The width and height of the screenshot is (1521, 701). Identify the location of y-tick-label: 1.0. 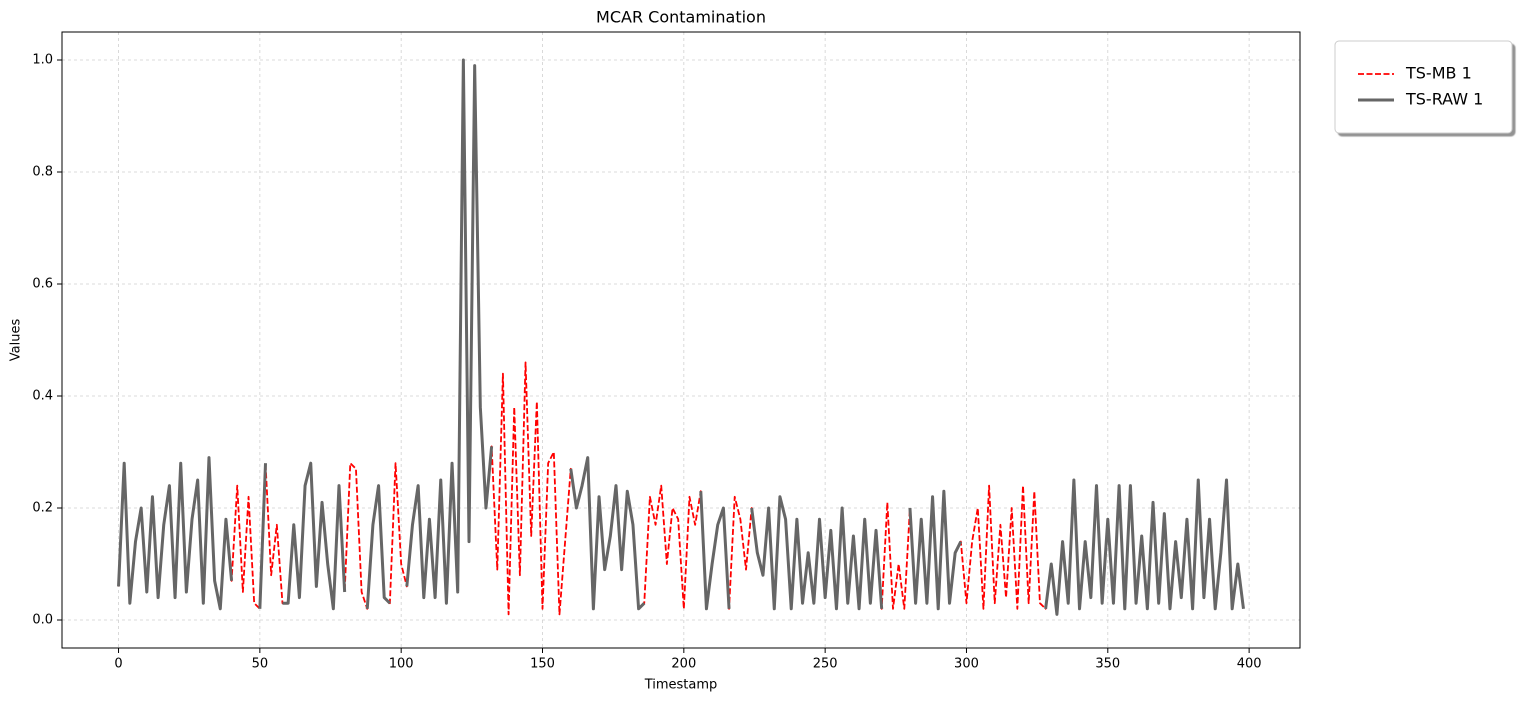
(42, 60).